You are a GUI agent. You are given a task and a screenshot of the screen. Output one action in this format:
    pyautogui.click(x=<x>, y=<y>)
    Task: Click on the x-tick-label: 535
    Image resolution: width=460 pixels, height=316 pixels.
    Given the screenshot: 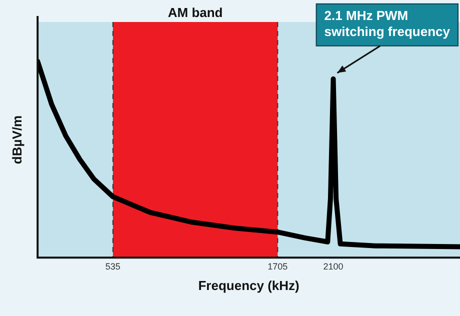 What is the action you would take?
    pyautogui.click(x=112, y=266)
    